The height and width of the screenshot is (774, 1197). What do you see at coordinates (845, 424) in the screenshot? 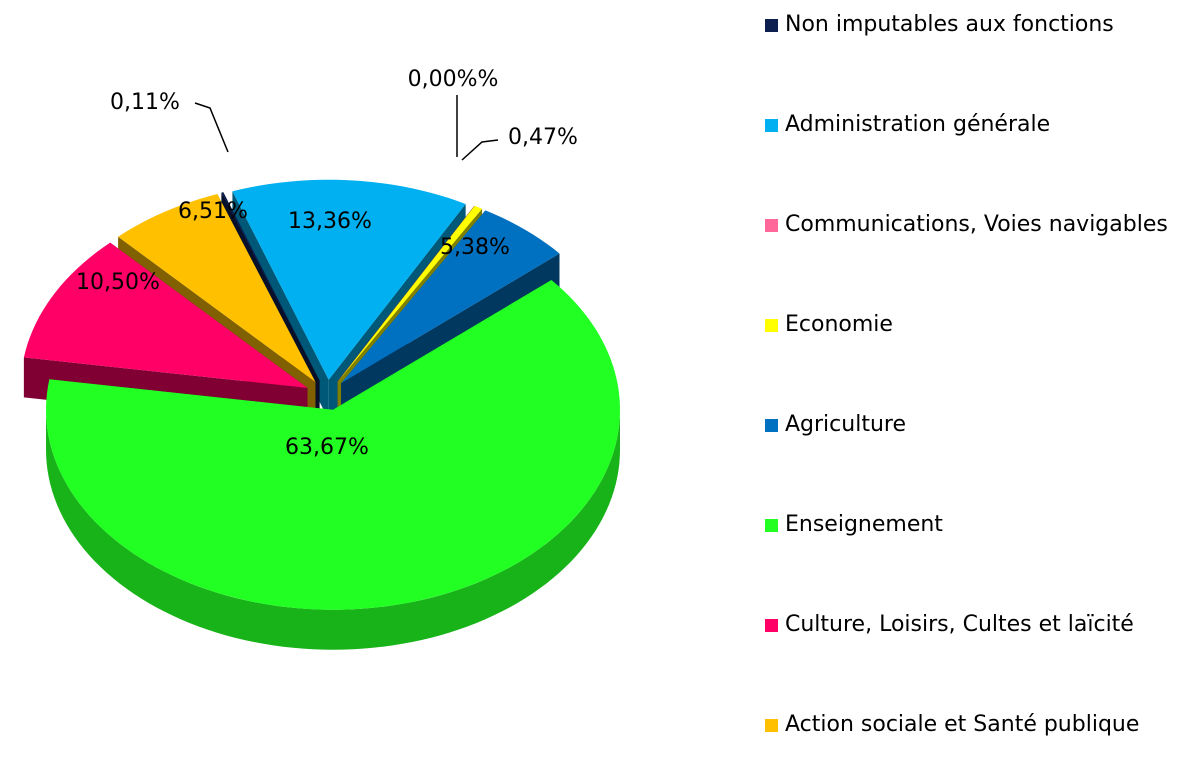
I see `legend-label: Agriculture` at bounding box center [845, 424].